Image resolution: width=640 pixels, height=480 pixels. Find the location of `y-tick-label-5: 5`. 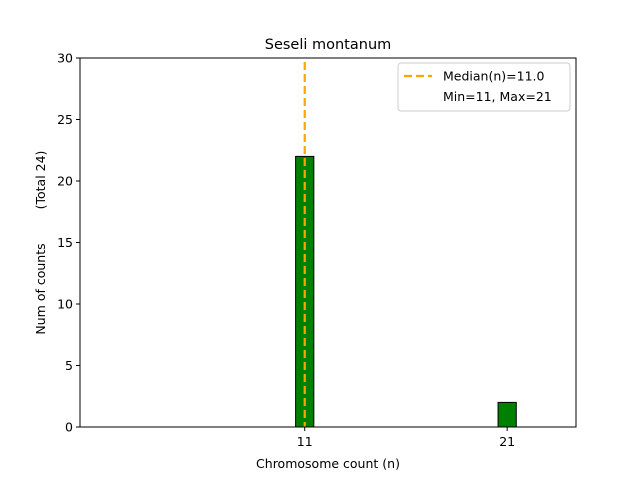

y-tick-label-5: 5 is located at coordinates (69, 365).